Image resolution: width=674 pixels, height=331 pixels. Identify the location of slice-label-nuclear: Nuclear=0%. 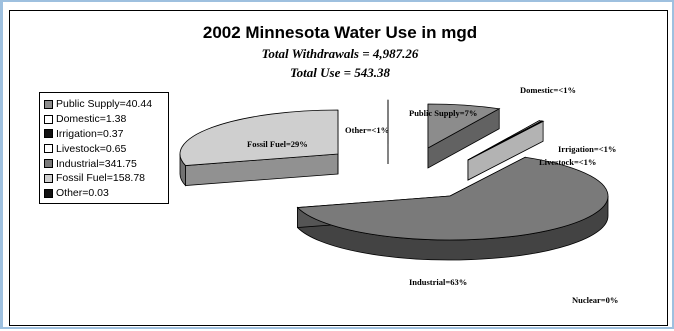
(595, 300).